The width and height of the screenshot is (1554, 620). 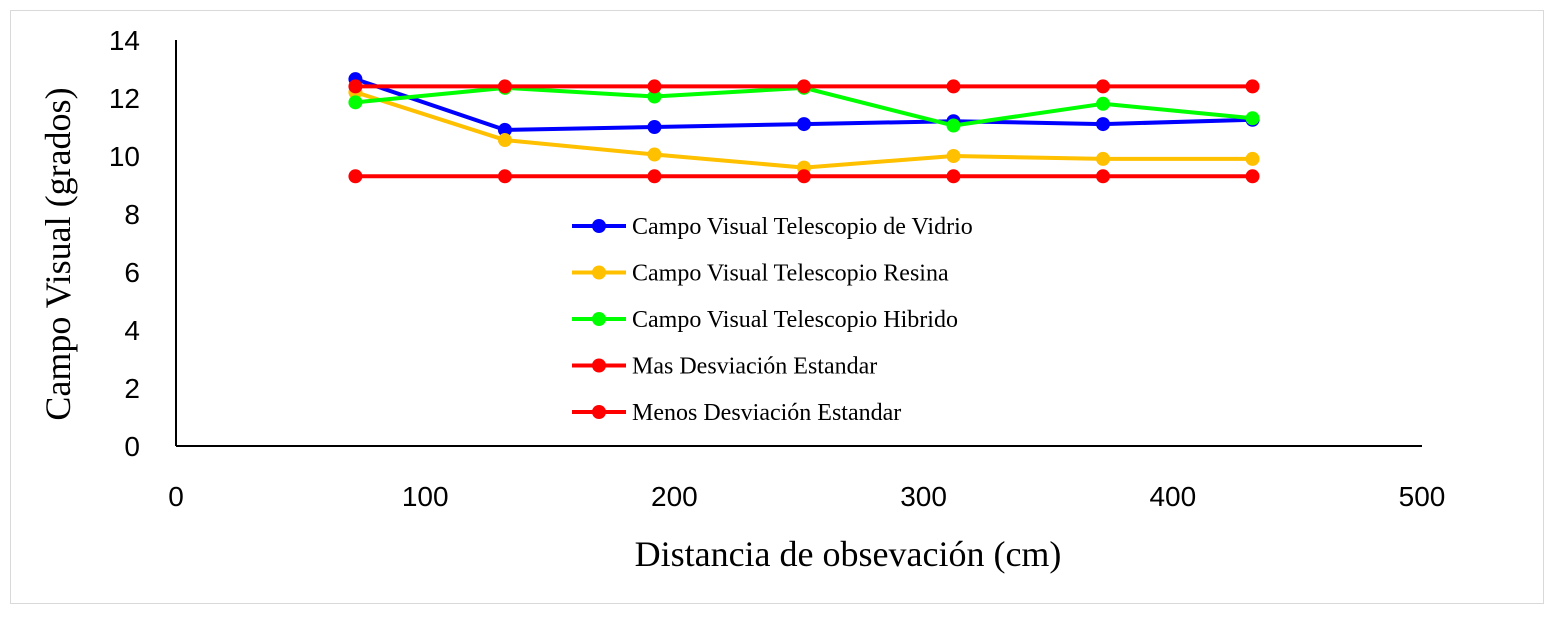 I want to click on series-group, so click(x=804, y=128).